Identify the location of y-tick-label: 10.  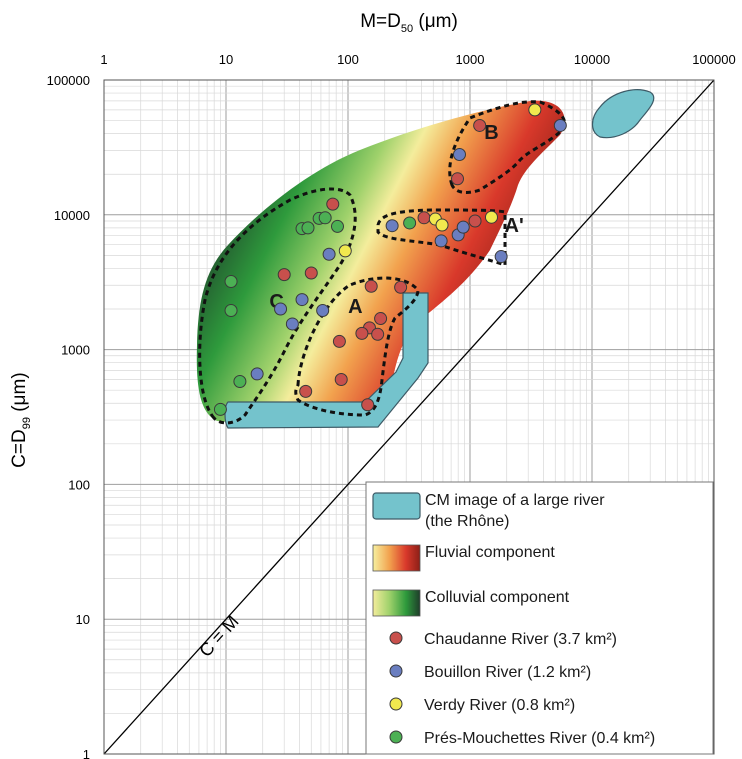
(83, 619).